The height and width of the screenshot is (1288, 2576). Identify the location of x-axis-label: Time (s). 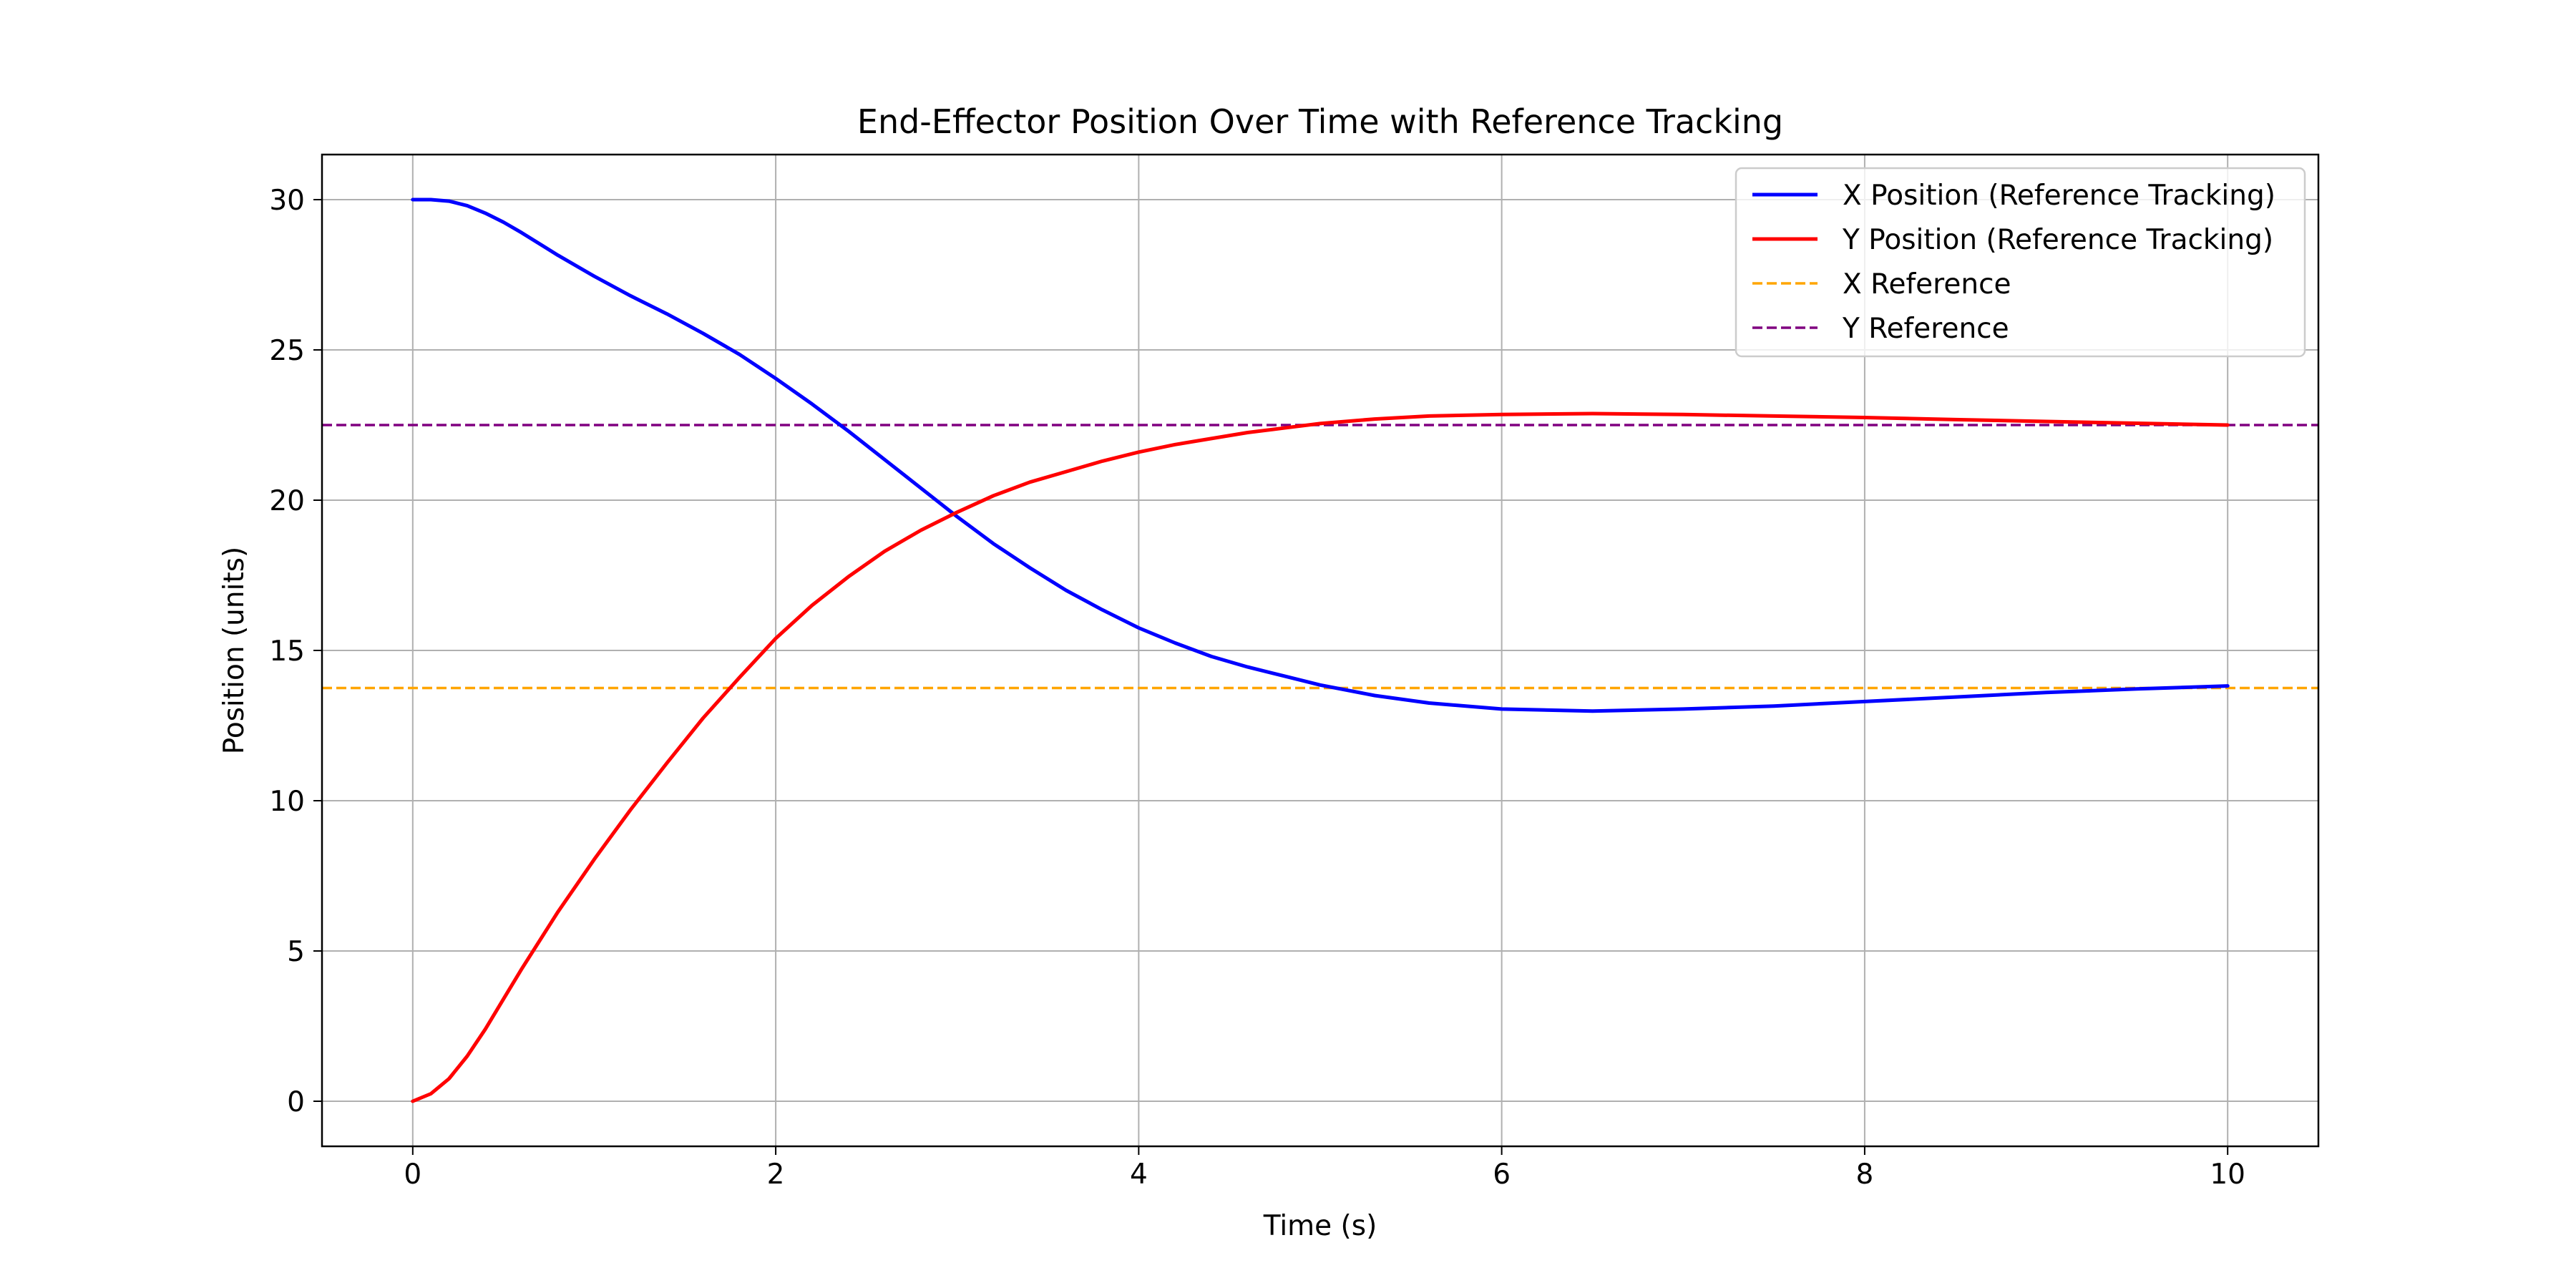
(1320, 1226).